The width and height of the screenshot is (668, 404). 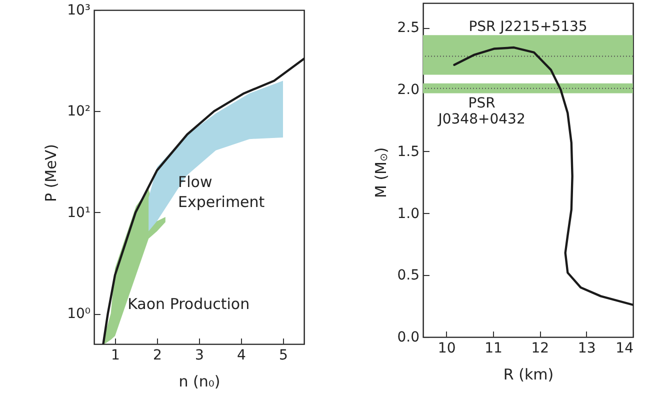 I want to click on y-tick-label: 1.5, so click(x=408, y=152).